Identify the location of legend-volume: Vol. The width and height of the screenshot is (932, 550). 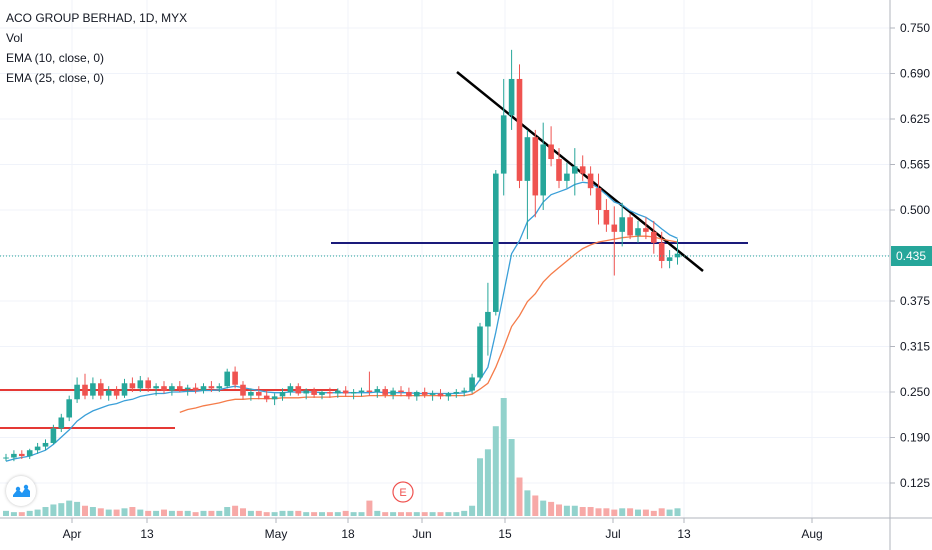
(14, 38).